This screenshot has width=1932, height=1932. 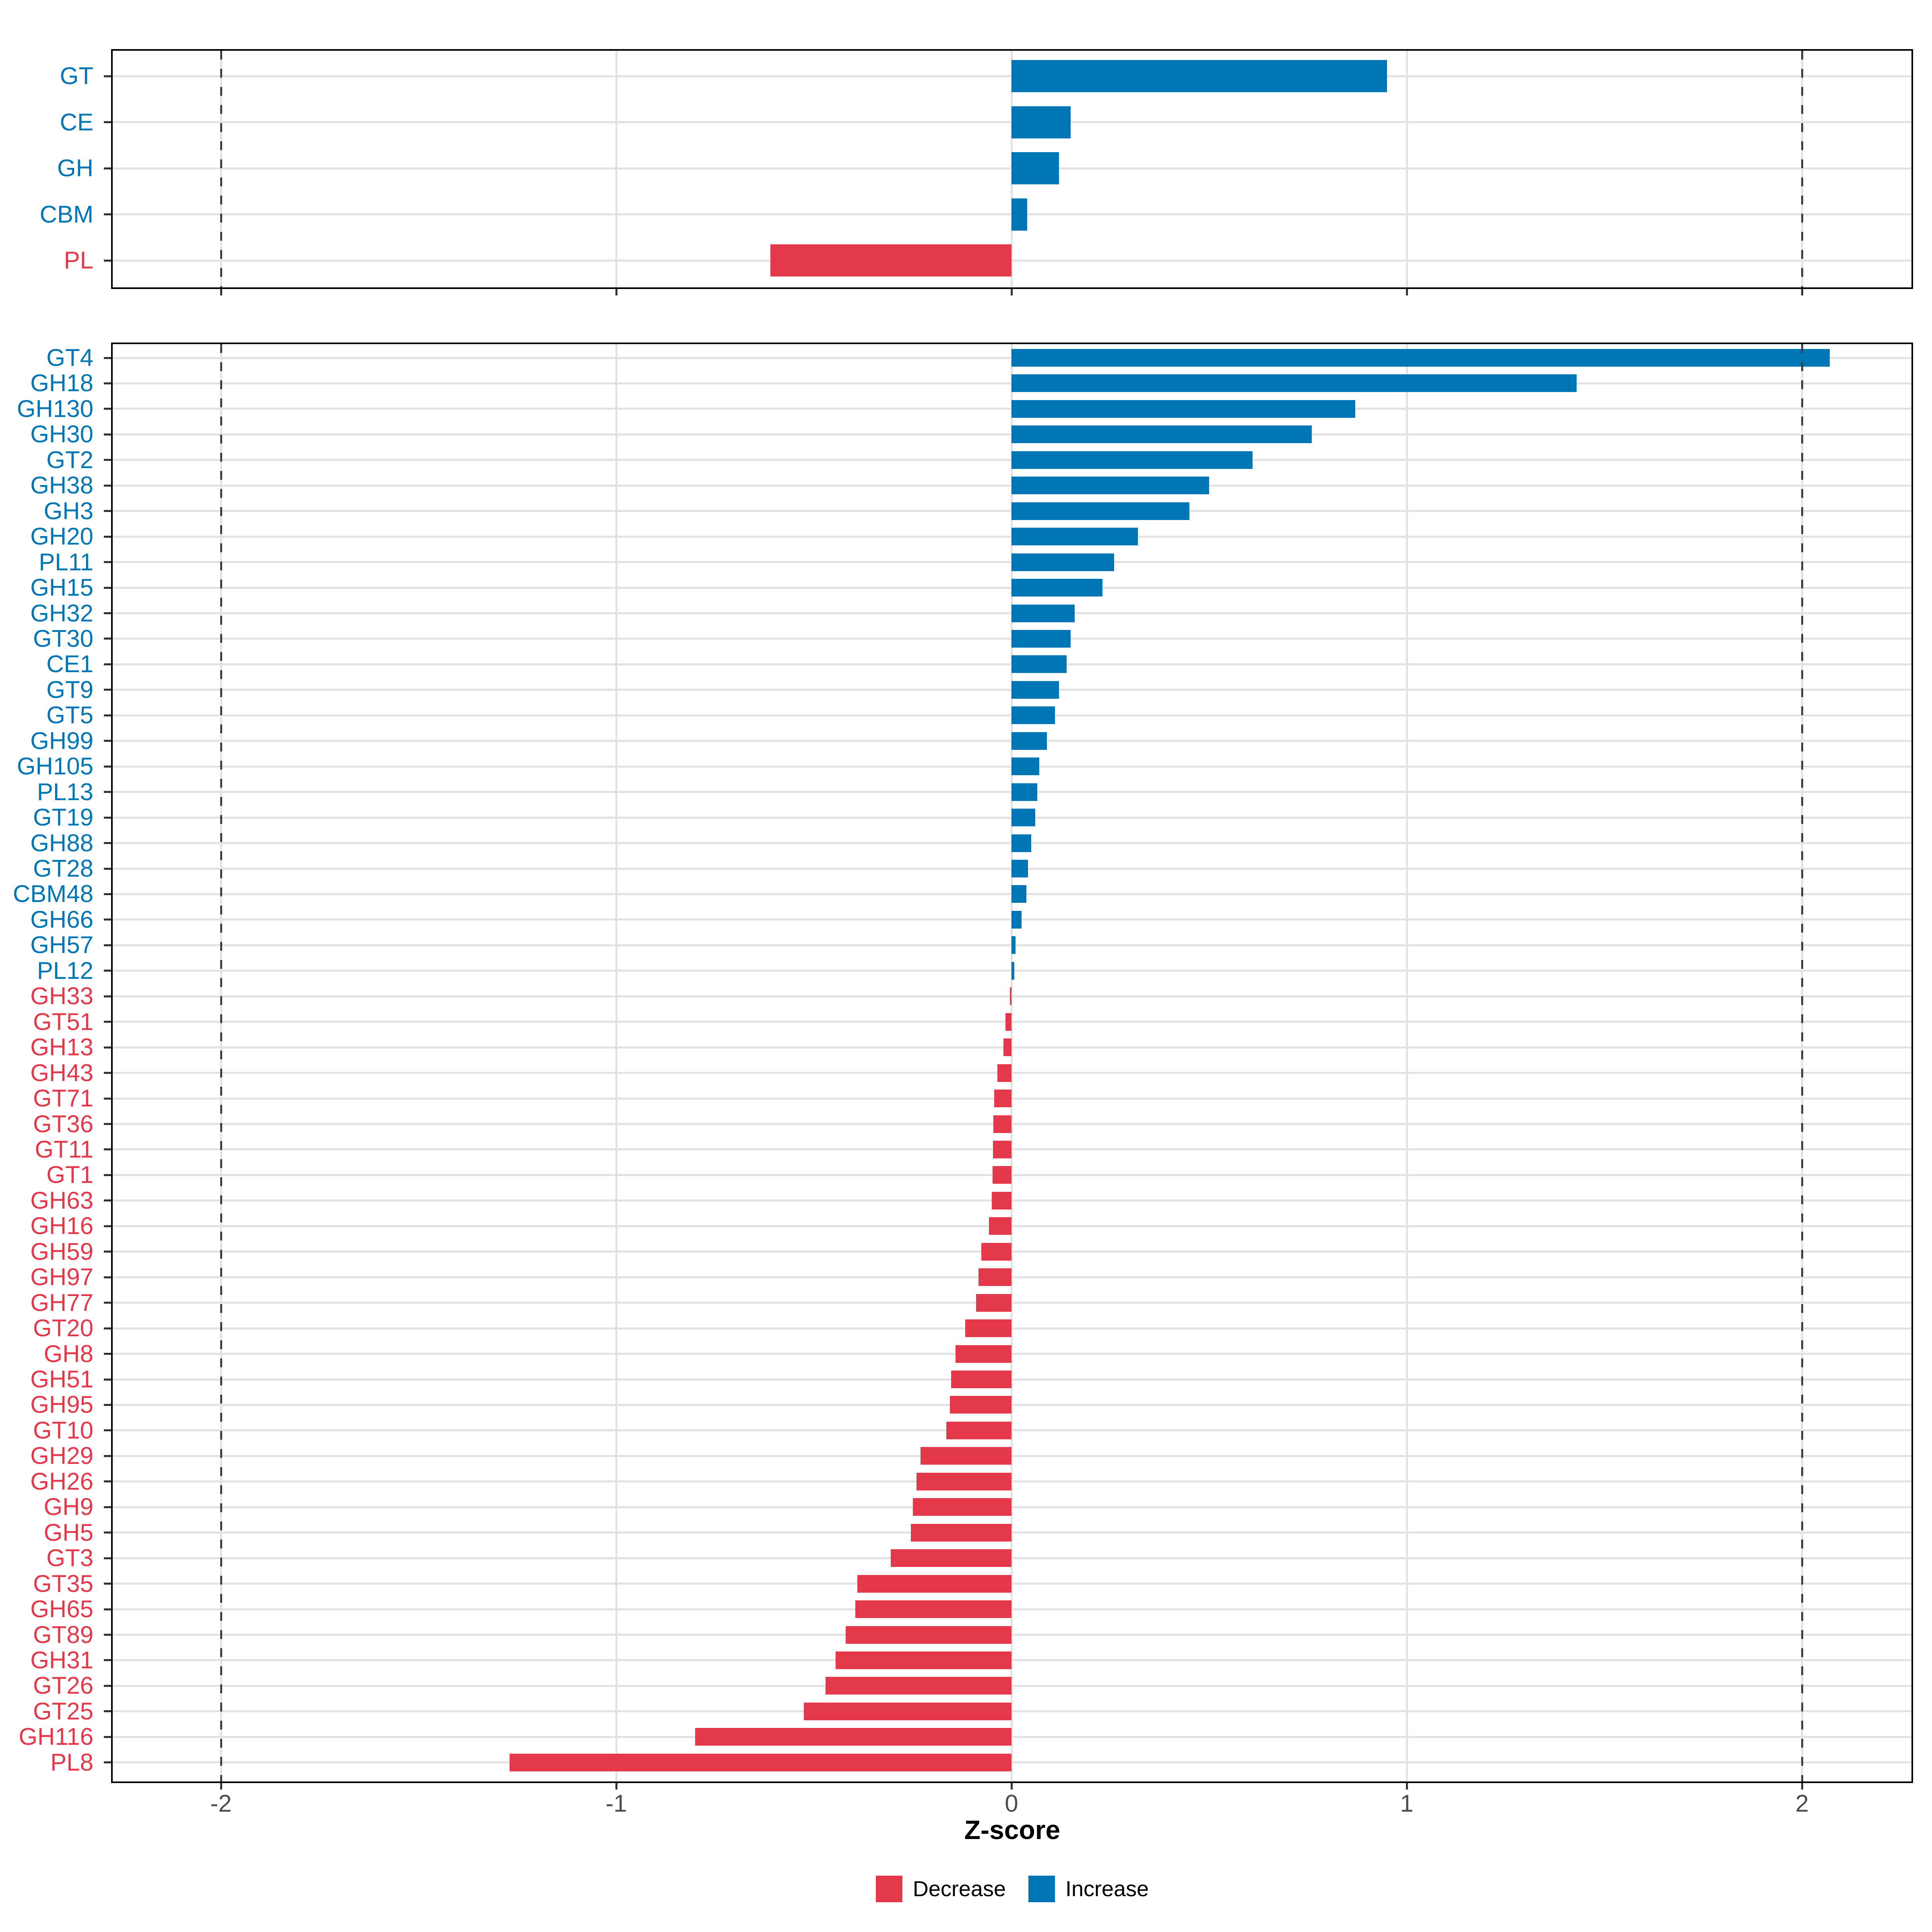 What do you see at coordinates (55, 766) in the screenshot?
I see `y-axis-label: GH105` at bounding box center [55, 766].